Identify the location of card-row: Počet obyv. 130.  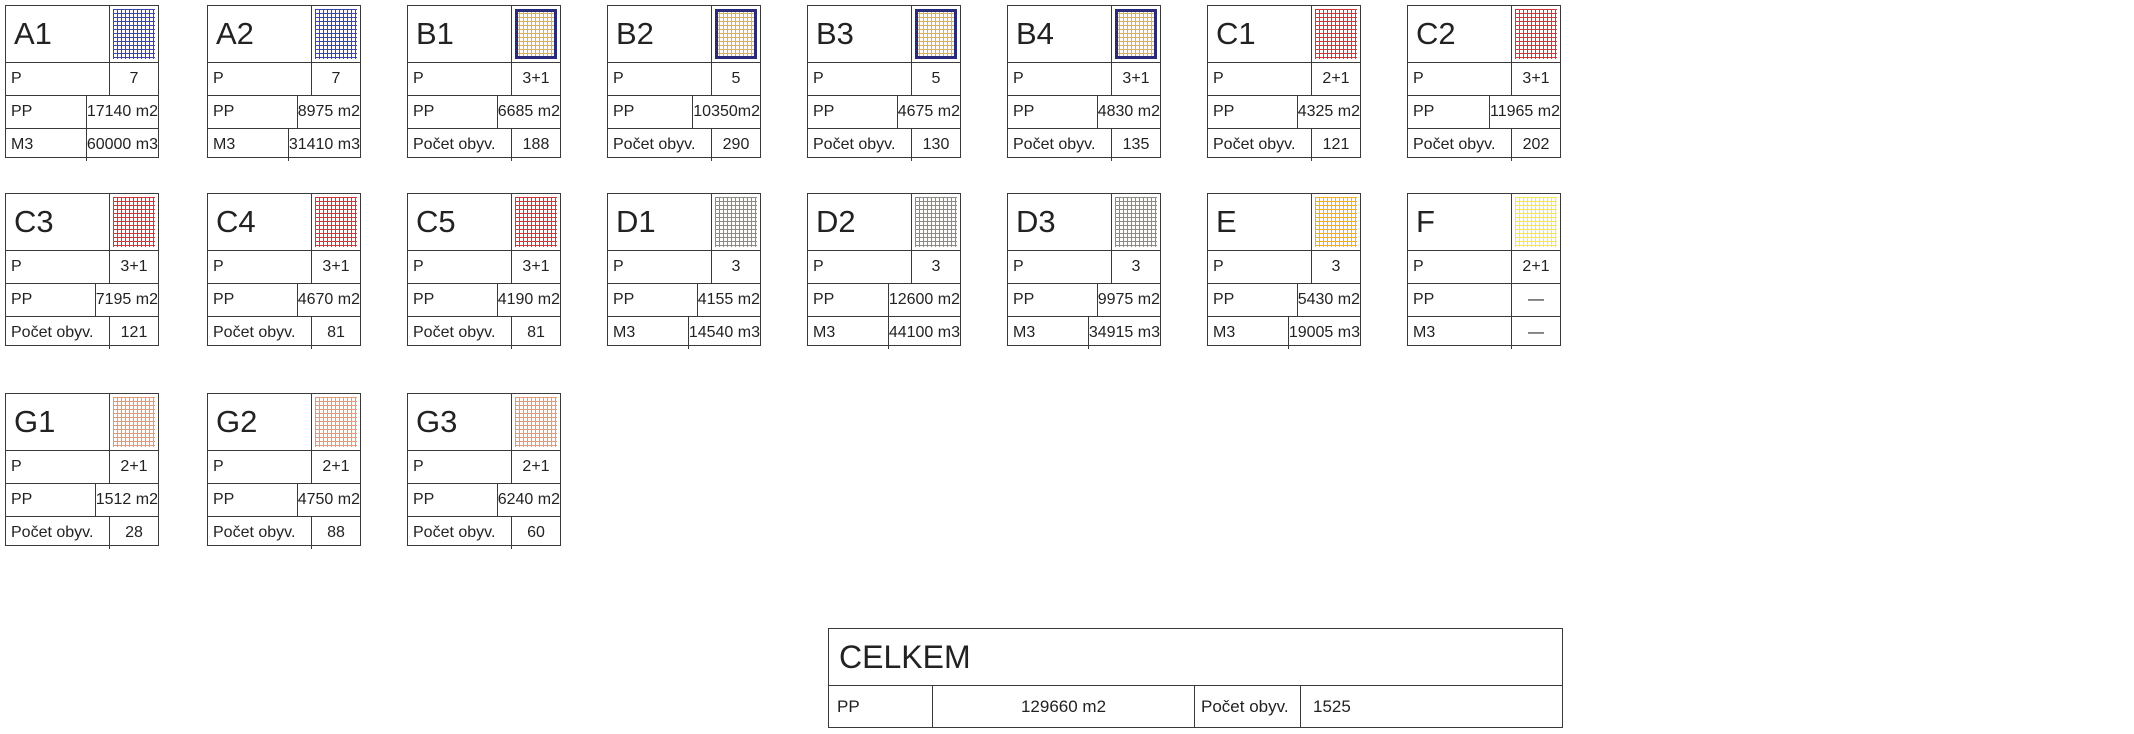
(884, 145).